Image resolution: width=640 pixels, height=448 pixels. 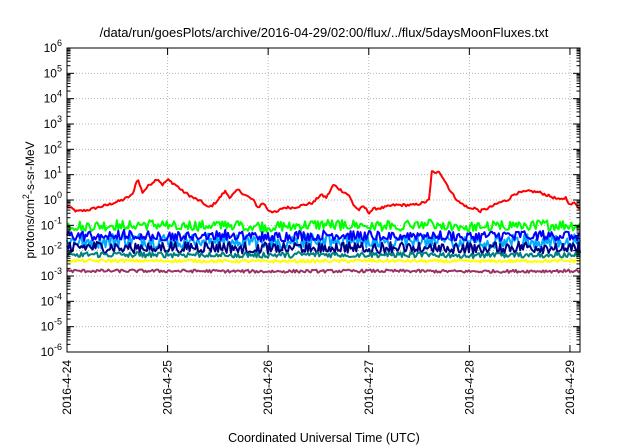 I want to click on y-axis-label: protons/cm2-s-sr-MeV, so click(x=29, y=199).